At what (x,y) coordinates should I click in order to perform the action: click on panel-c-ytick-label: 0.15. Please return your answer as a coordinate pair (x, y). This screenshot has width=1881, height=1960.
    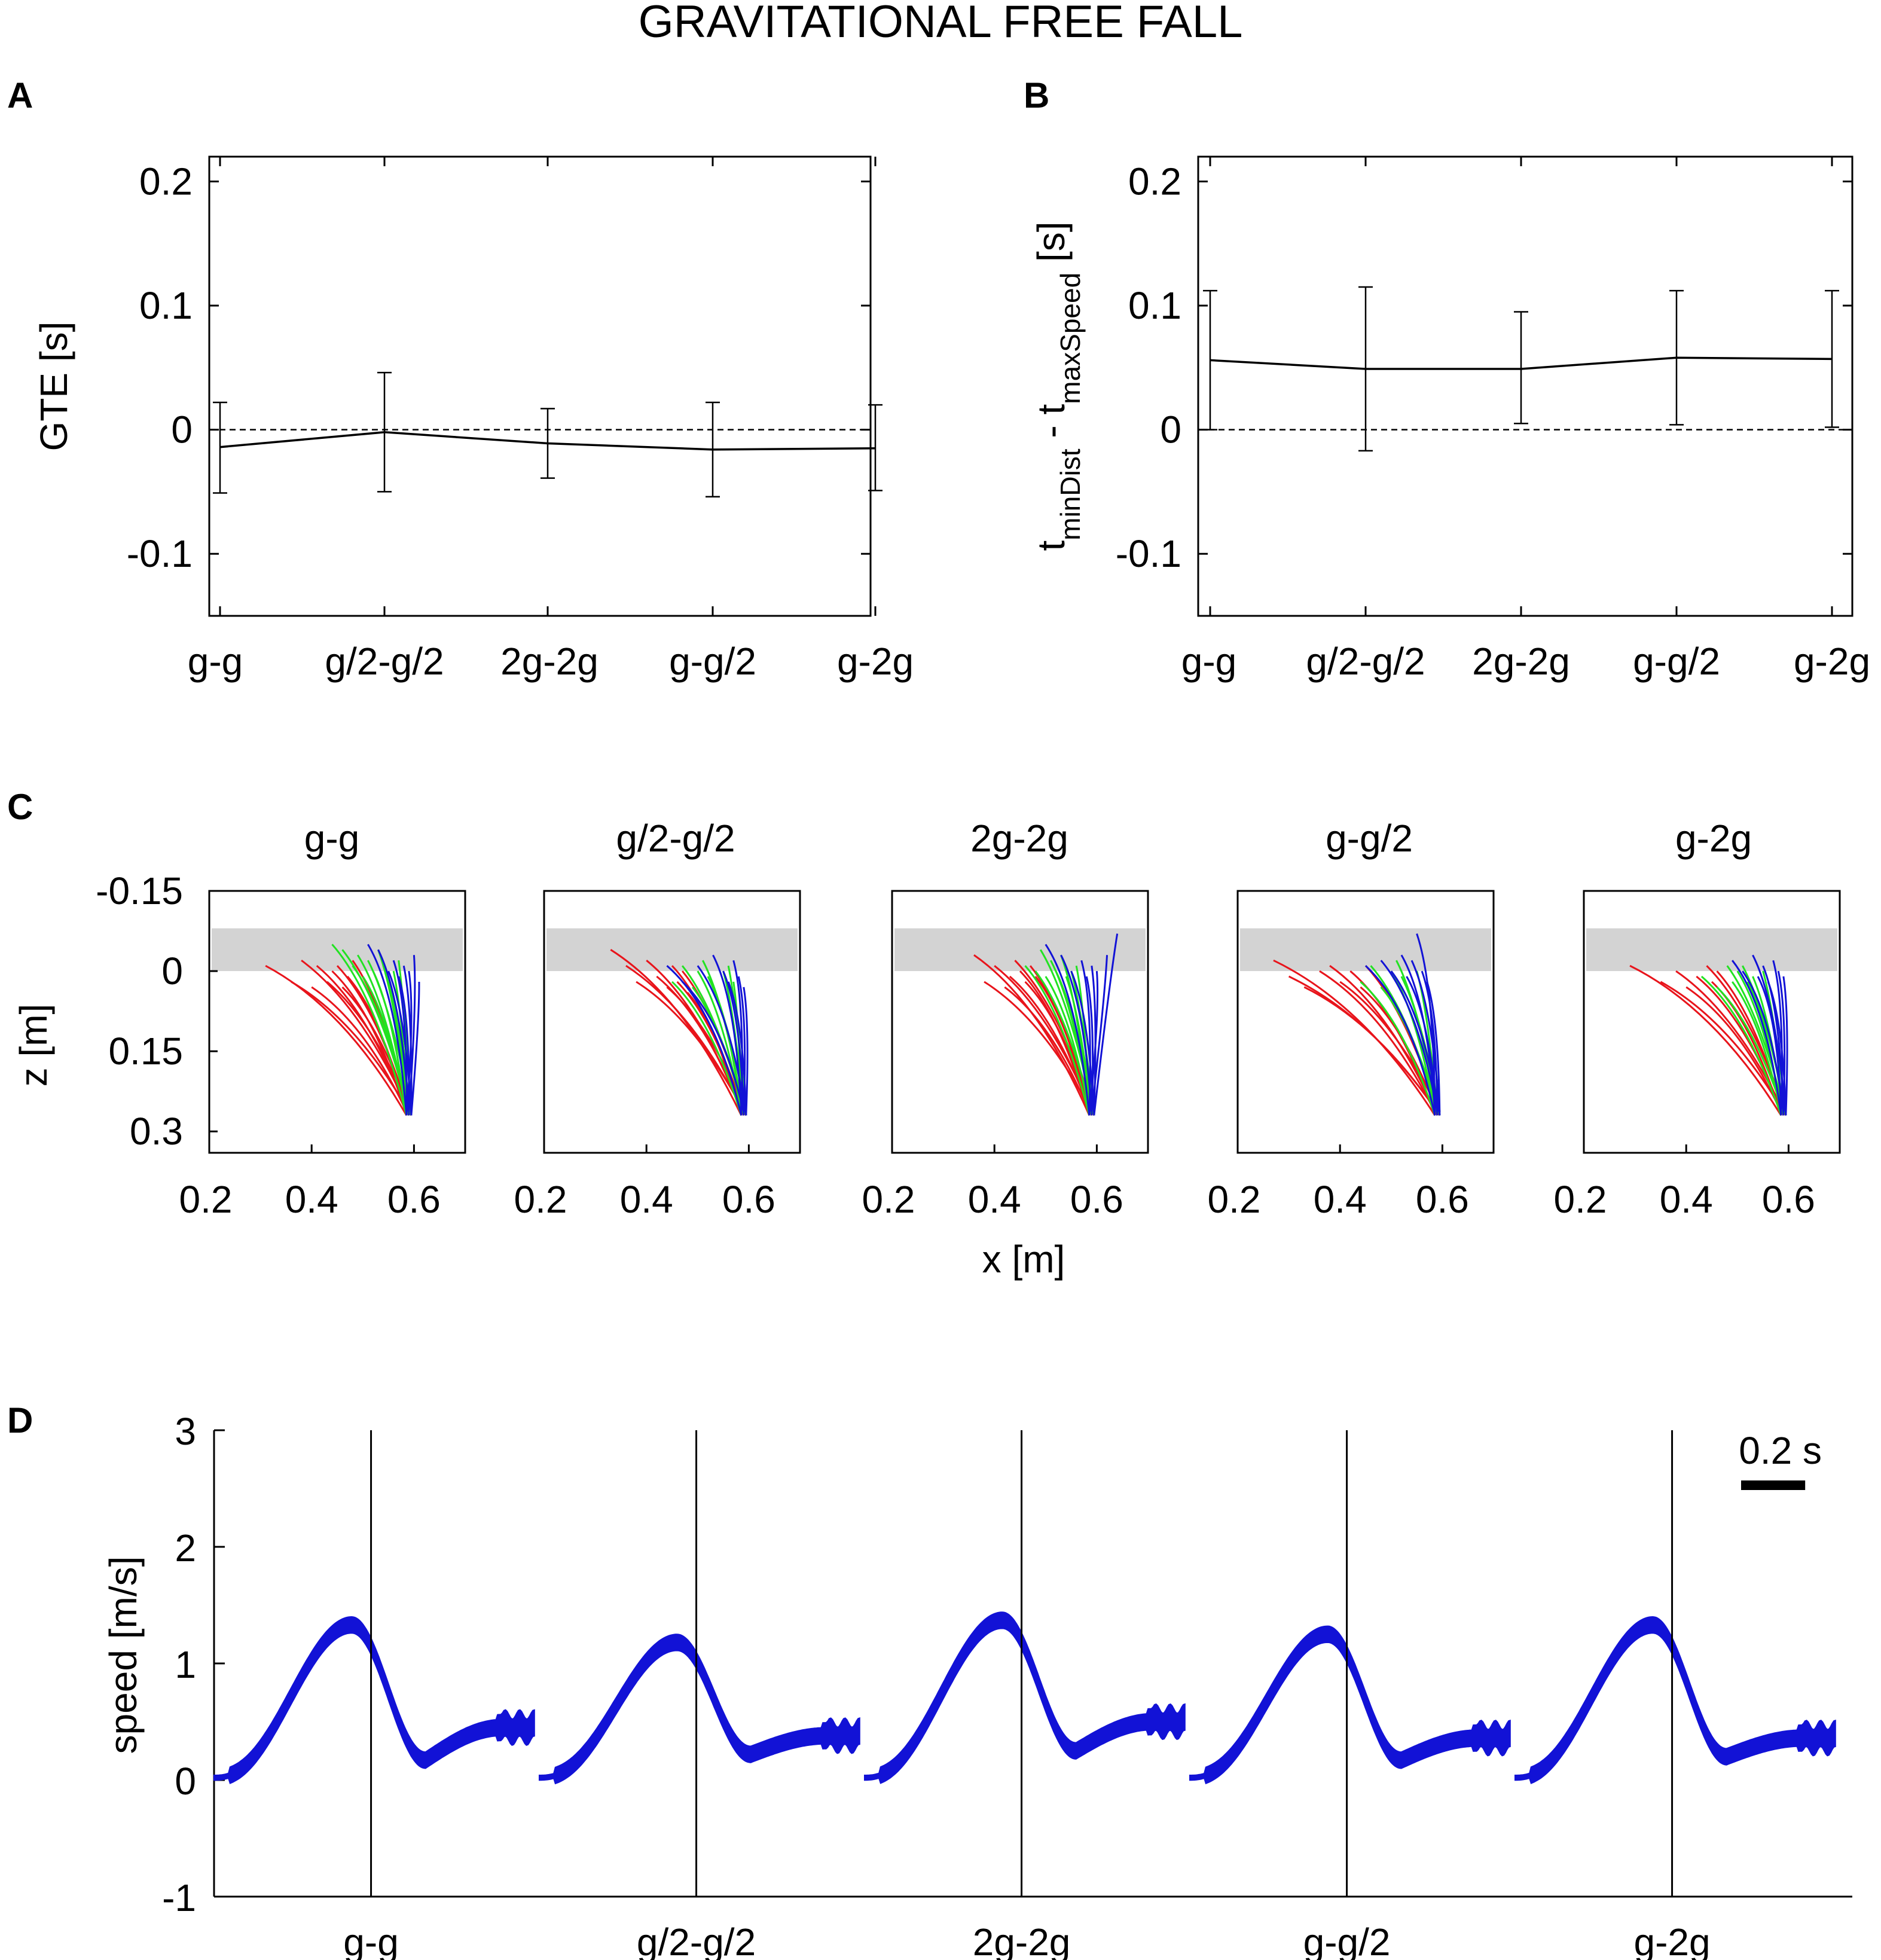
    Looking at the image, I should click on (145, 1051).